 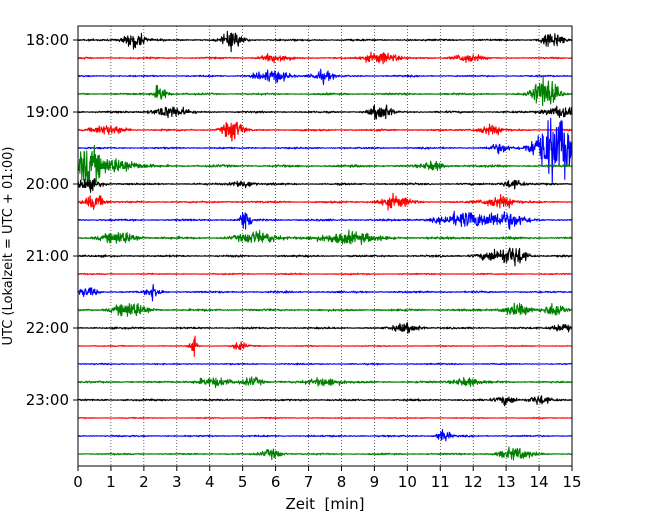 What do you see at coordinates (375, 482) in the screenshot?
I see `x-tick-label: 9` at bounding box center [375, 482].